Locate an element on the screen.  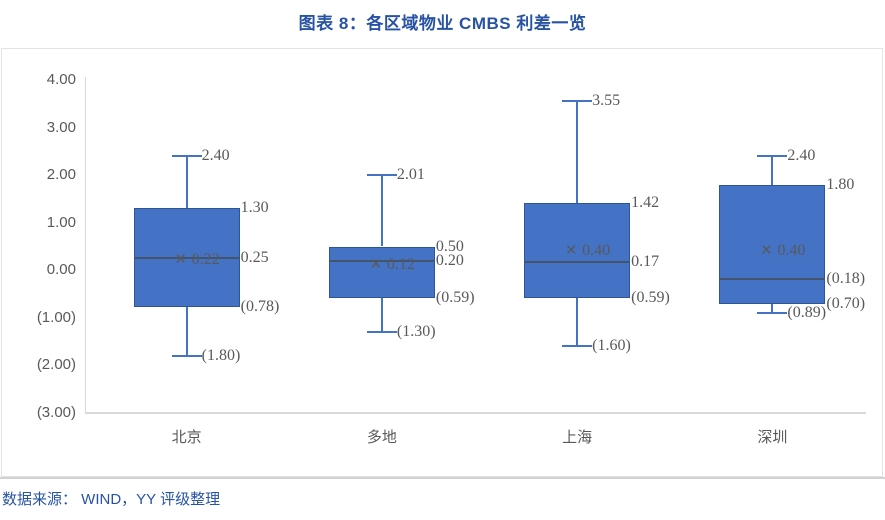
median-label: 0.25 is located at coordinates (254, 258).